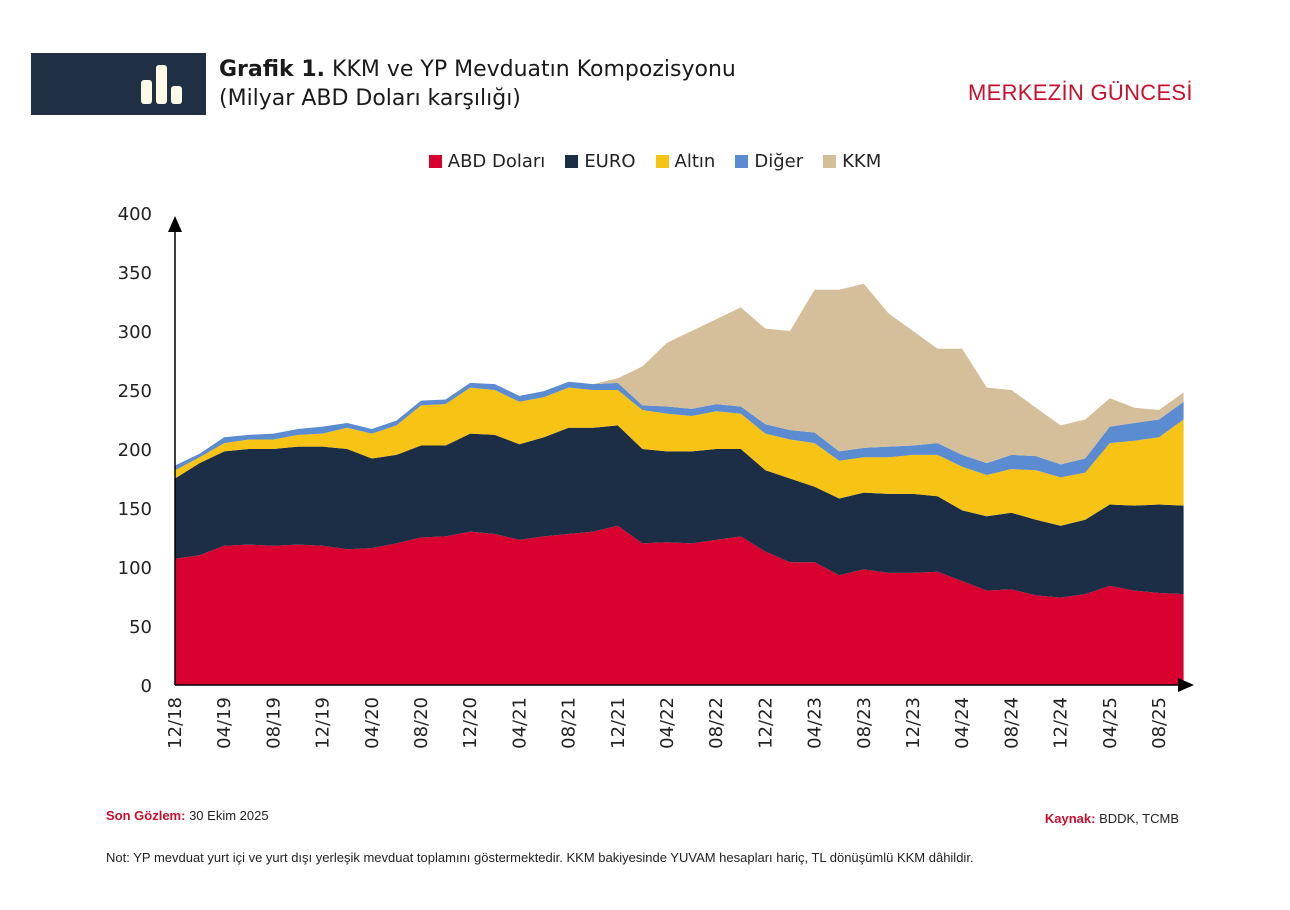 This screenshot has height=910, width=1290. What do you see at coordinates (135, 214) in the screenshot?
I see `y-tick-label: 400` at bounding box center [135, 214].